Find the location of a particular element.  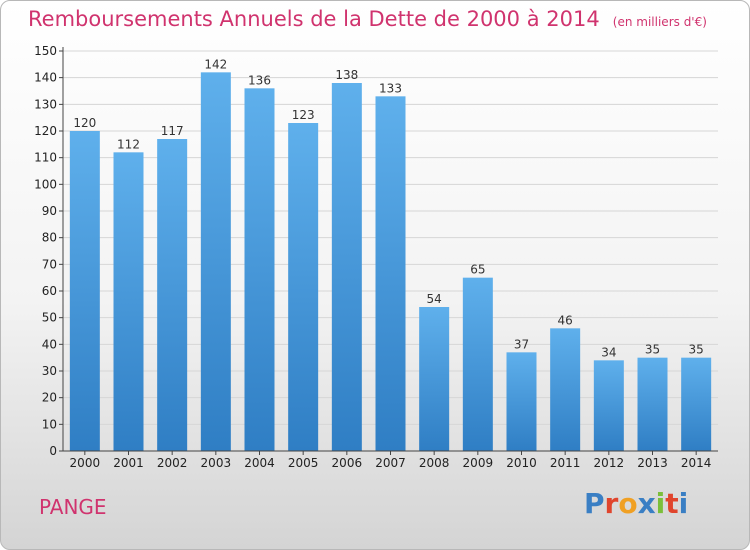

x-tick-label: 2008 is located at coordinates (434, 463).